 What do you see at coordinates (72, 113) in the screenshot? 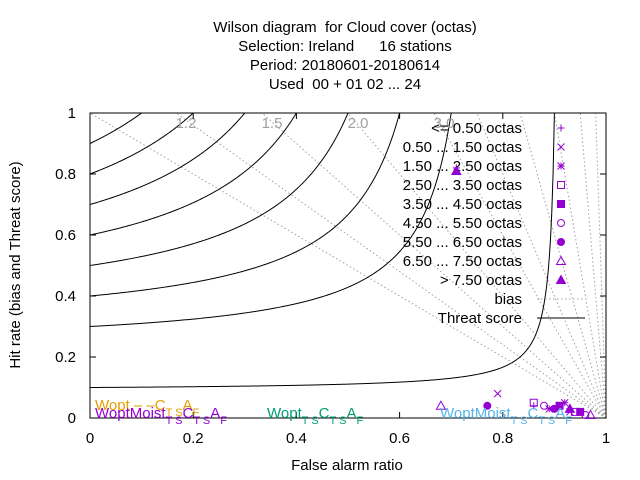
I see `y-tick-label: 1` at bounding box center [72, 113].